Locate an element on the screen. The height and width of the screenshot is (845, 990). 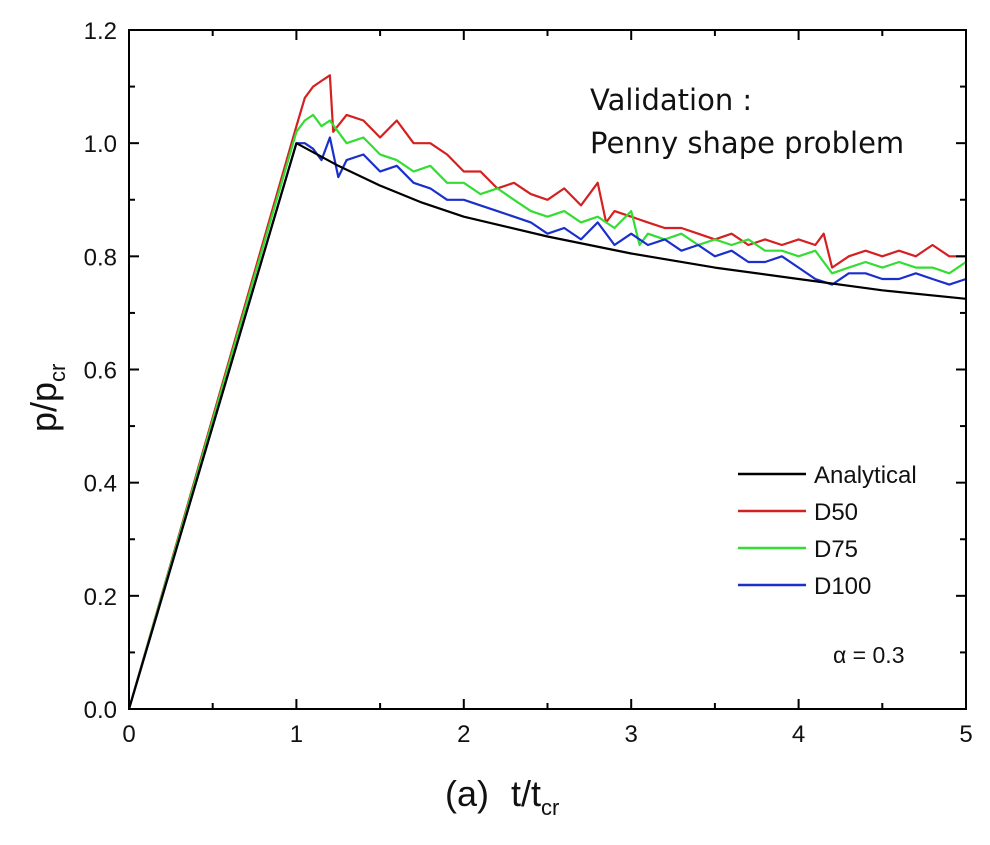
legend: Analytical D50 D75 D100 is located at coordinates (827, 531).